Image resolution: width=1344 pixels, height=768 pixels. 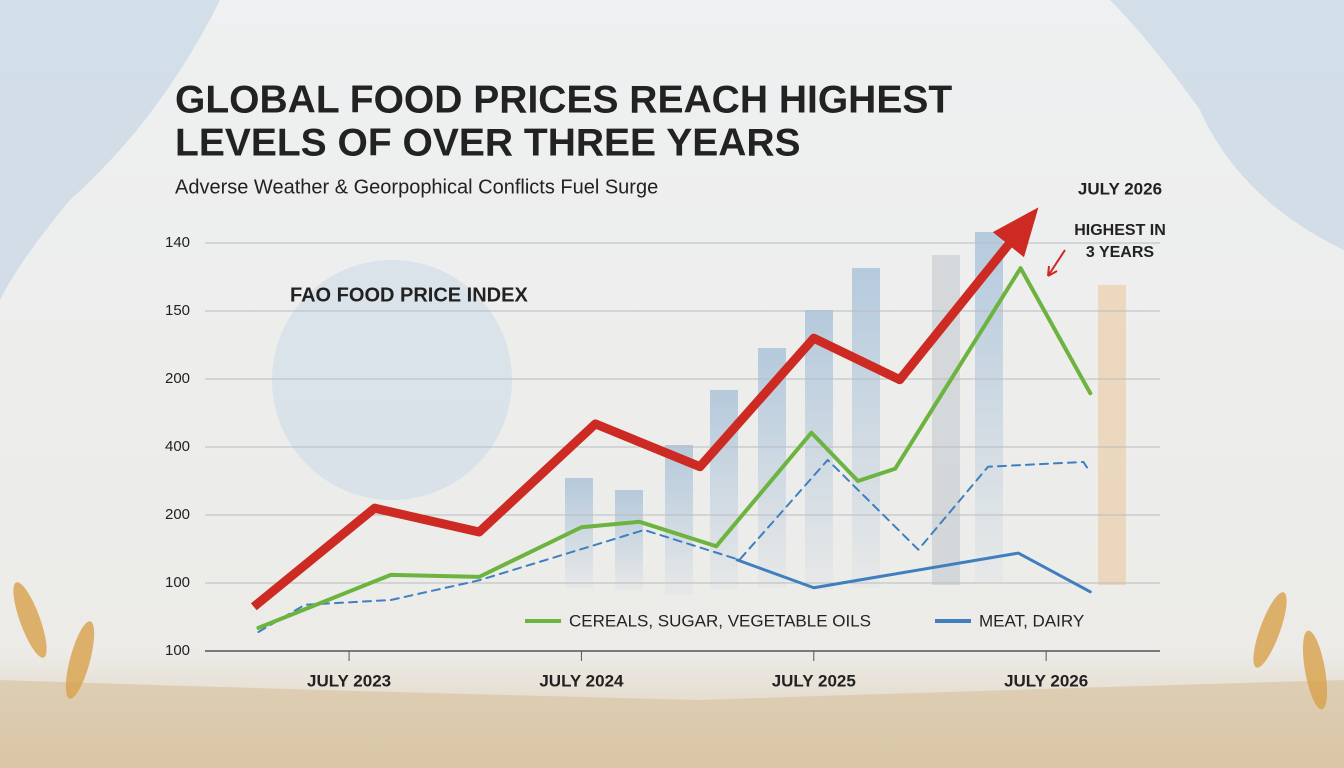 What do you see at coordinates (1031, 620) in the screenshot?
I see `legend-label: MEAT, DAIRY` at bounding box center [1031, 620].